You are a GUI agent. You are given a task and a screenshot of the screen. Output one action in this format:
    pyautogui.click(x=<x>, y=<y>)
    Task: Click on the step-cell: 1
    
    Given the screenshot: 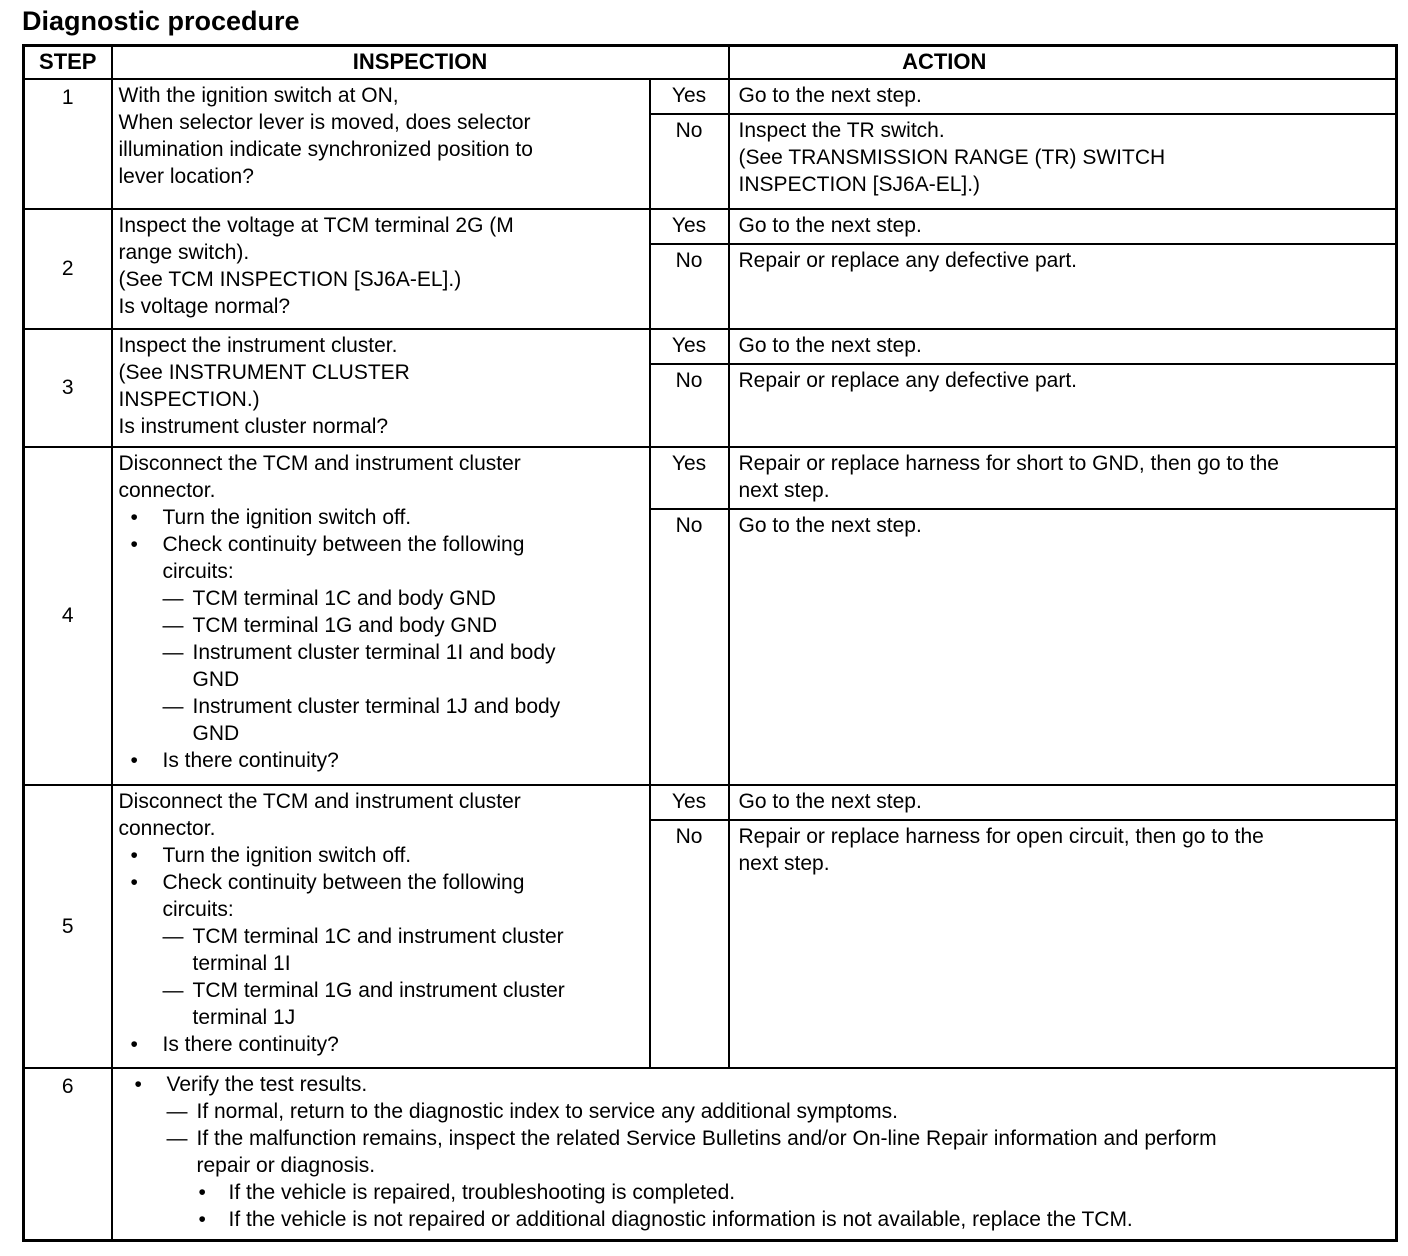 What is the action you would take?
    pyautogui.click(x=67, y=143)
    